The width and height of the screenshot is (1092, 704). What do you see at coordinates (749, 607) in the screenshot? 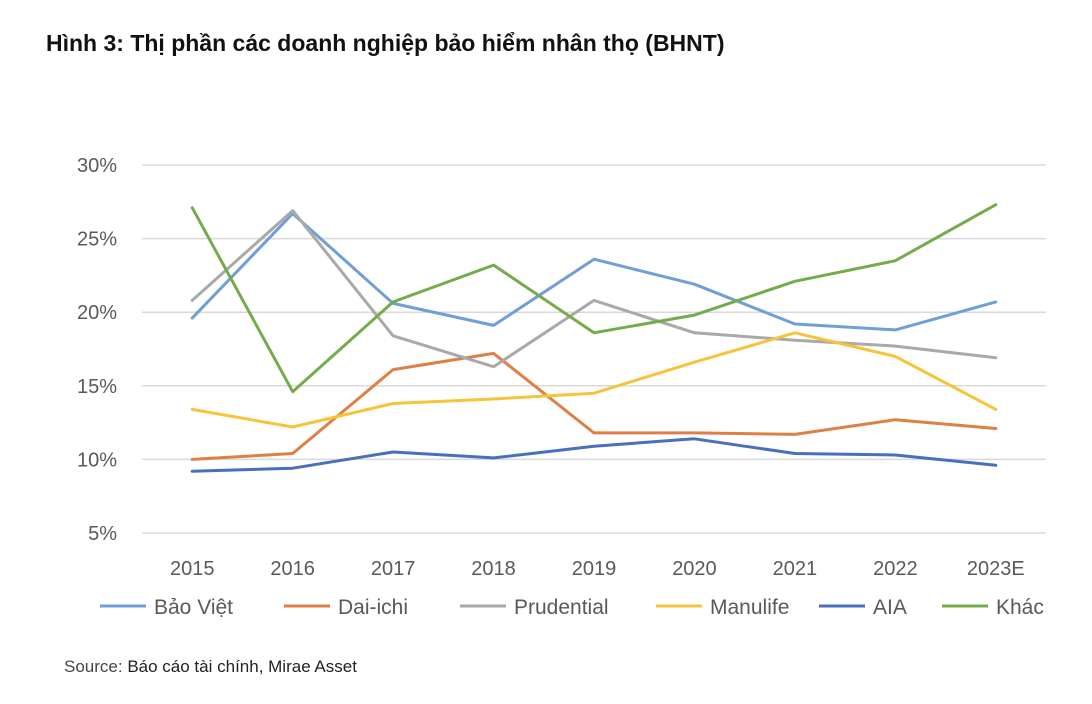
I see `legend-label: Manulife` at bounding box center [749, 607].